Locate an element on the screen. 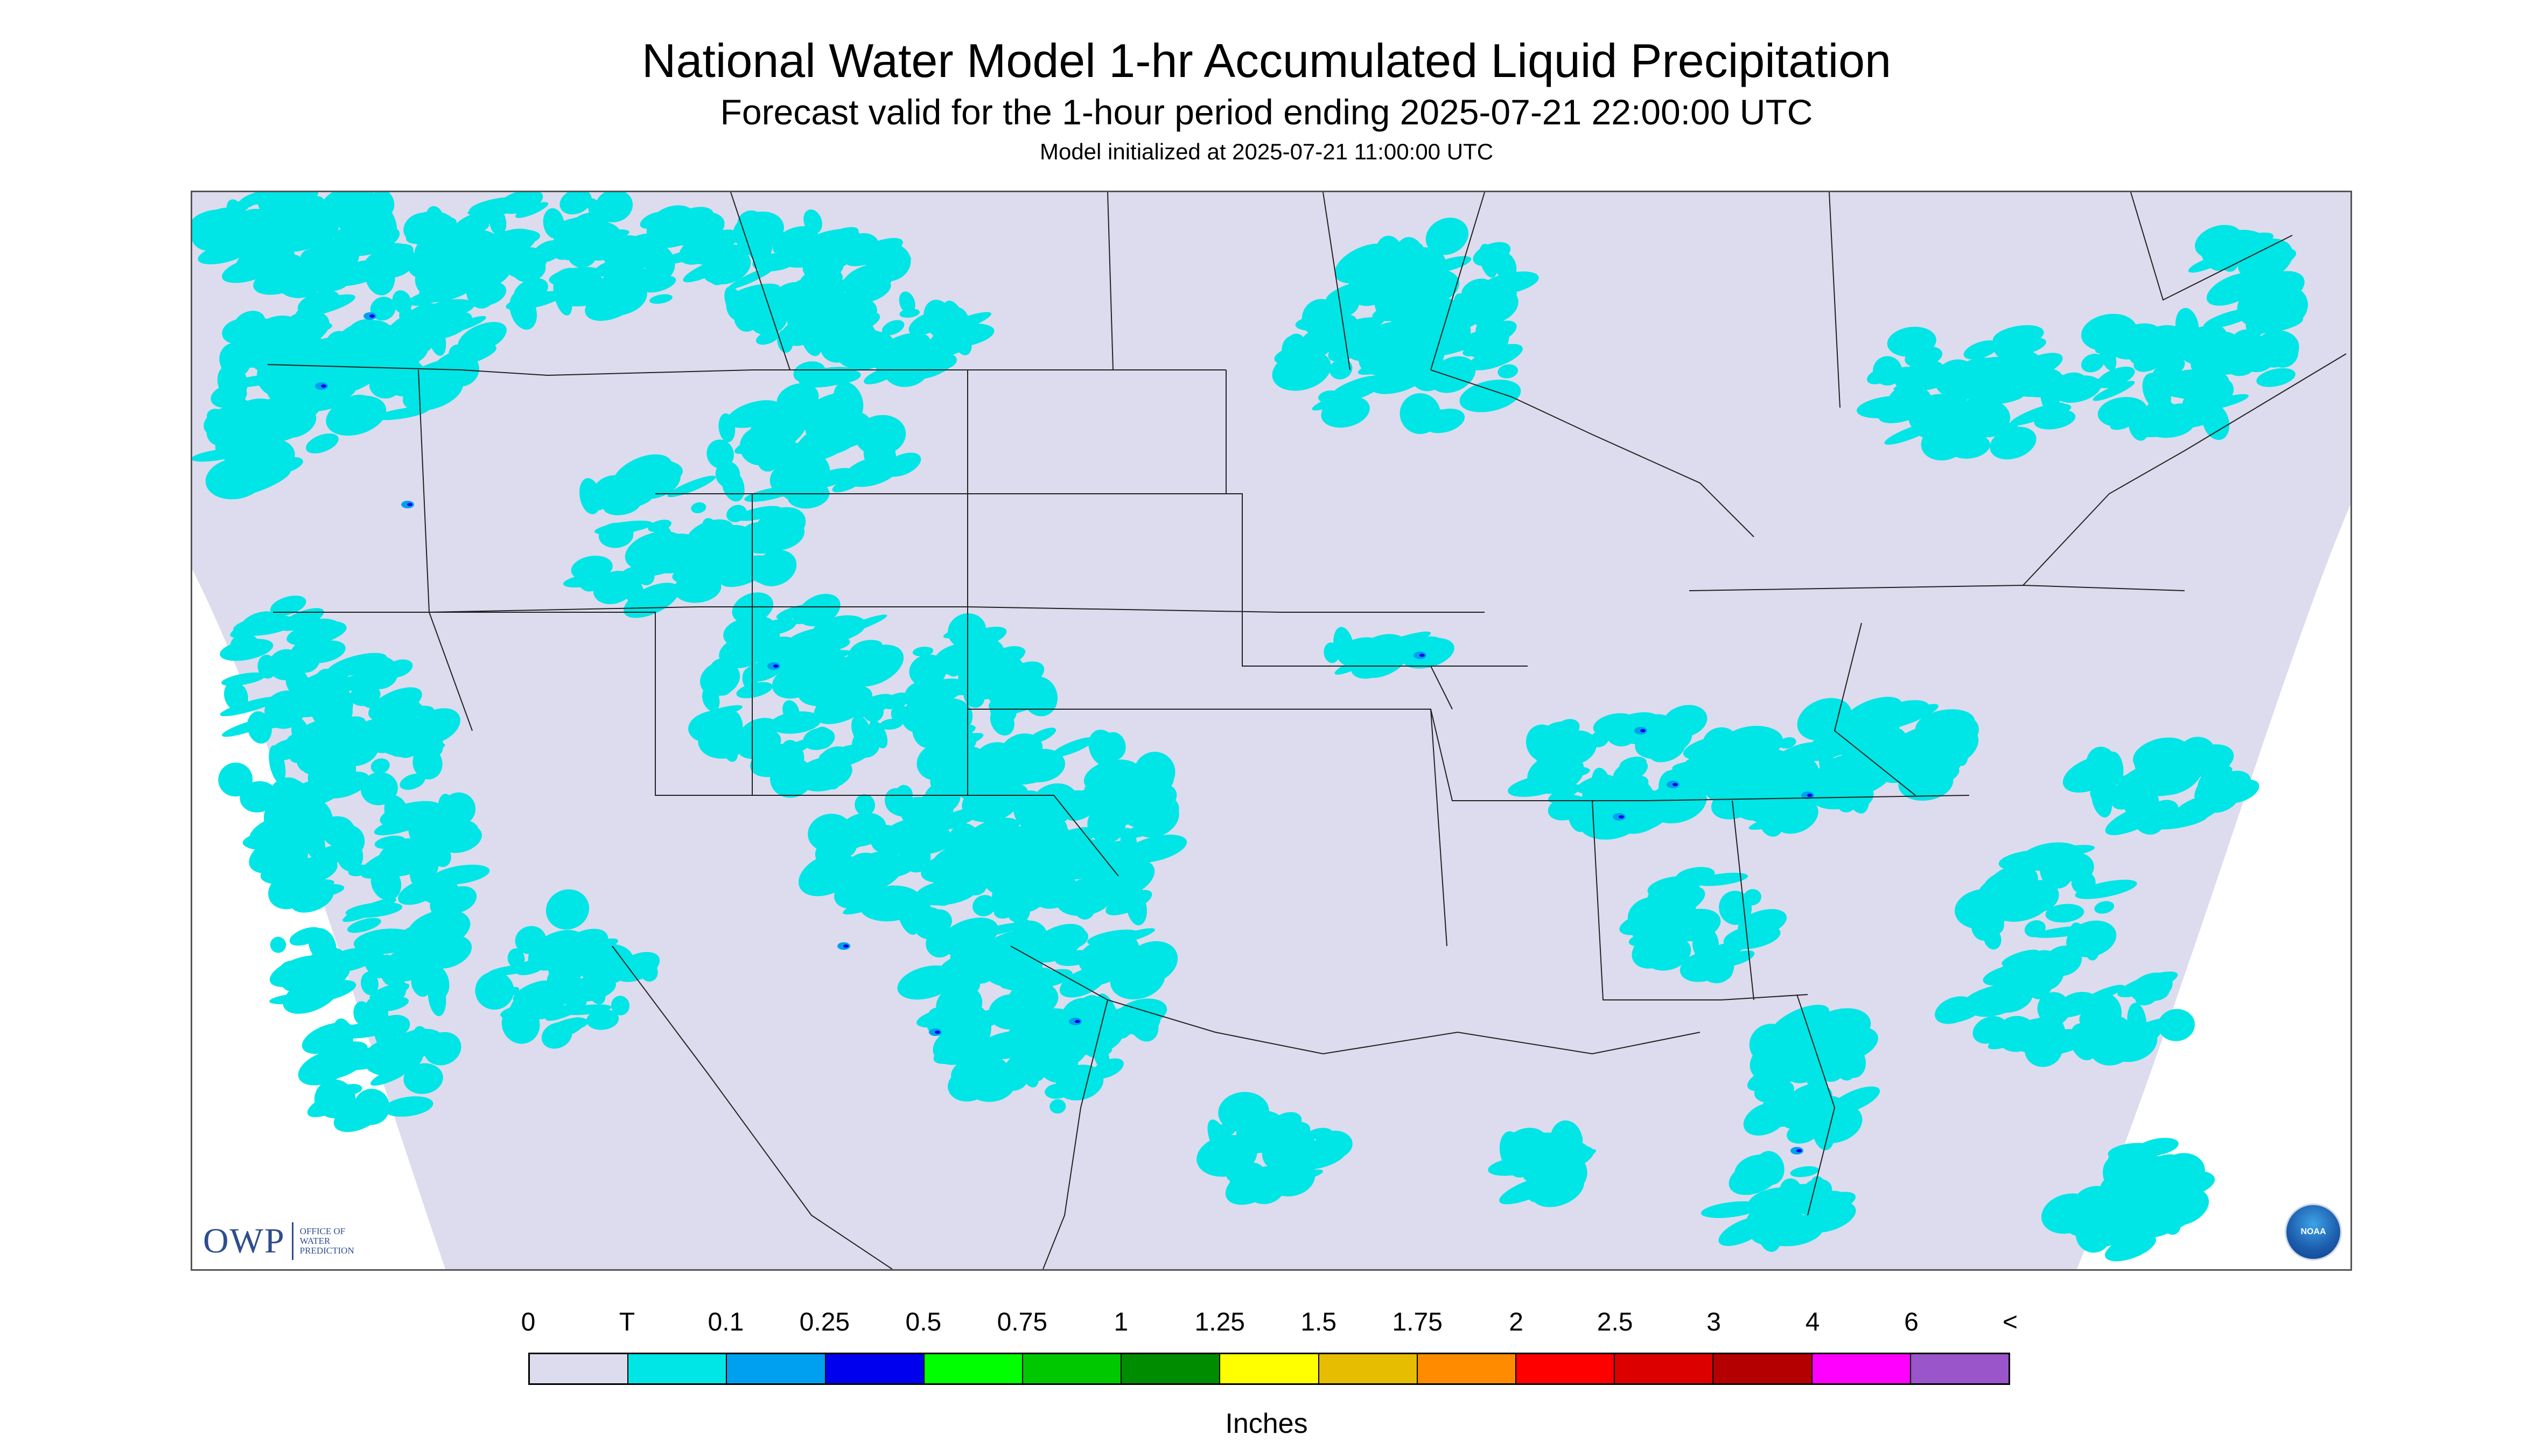  legend-label: 0.1 is located at coordinates (726, 1322).